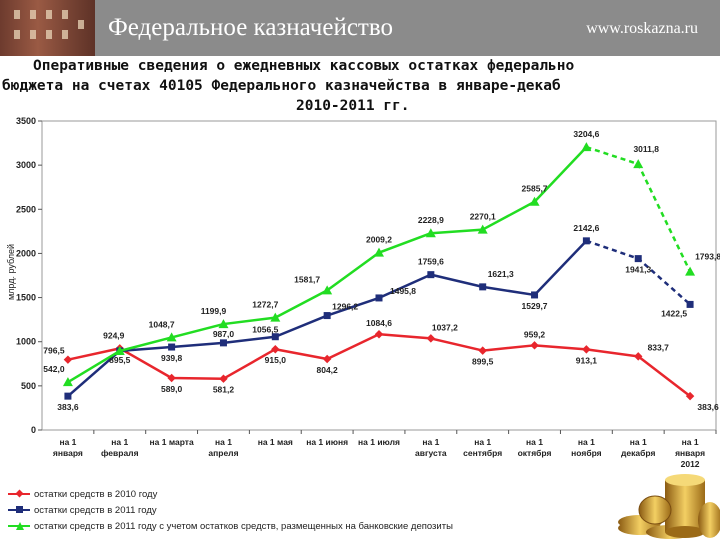 This screenshot has height=540, width=720. Describe the element at coordinates (162, 324) in the screenshot. I see `series-2011-deposits-data-label: 1048,7` at that location.